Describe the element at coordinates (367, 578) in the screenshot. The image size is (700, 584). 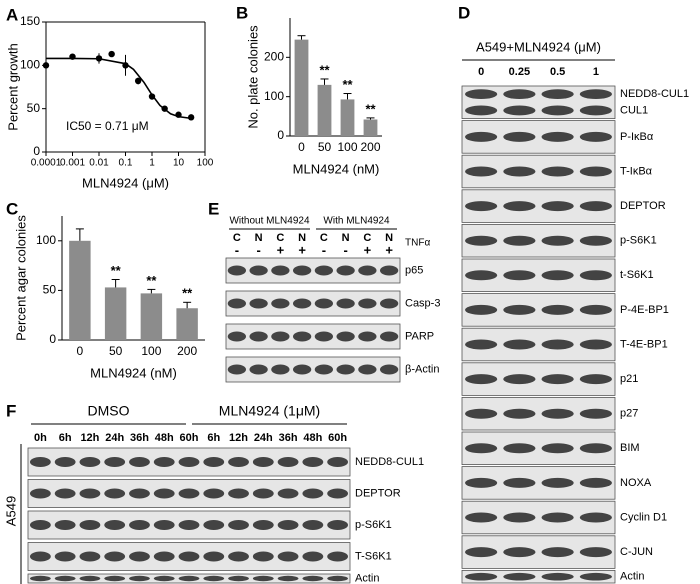
I see `band-label: Actin` at that location.